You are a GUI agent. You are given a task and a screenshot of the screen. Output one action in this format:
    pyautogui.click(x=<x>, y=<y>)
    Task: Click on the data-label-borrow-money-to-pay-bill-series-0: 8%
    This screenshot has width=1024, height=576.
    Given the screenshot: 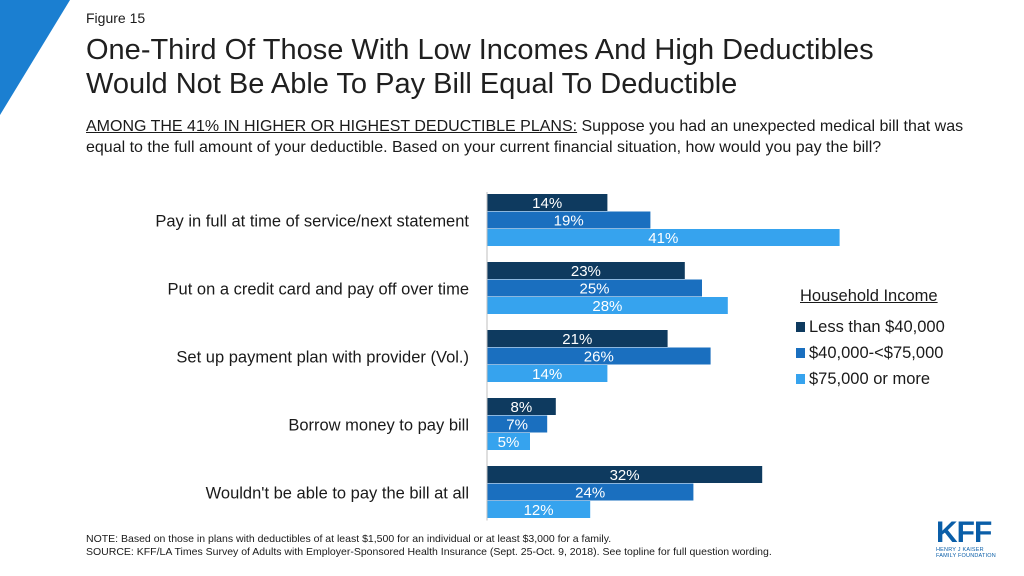 What is the action you would take?
    pyautogui.click(x=522, y=407)
    